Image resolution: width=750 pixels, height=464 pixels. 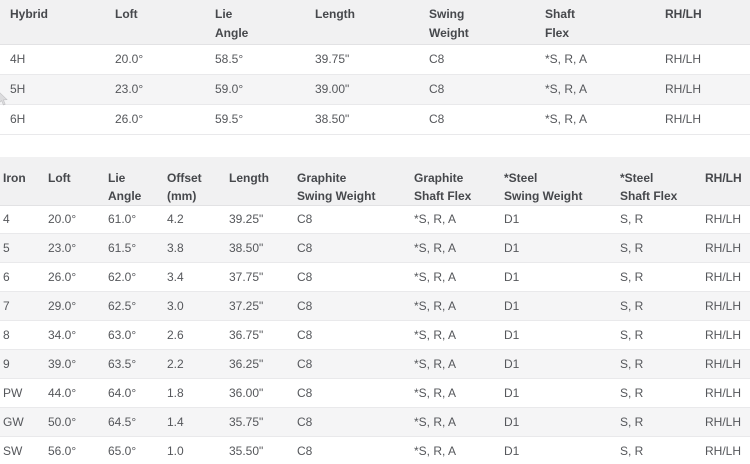 What do you see at coordinates (260, 335) in the screenshot?
I see `iron-length-cell: 36.75"` at bounding box center [260, 335].